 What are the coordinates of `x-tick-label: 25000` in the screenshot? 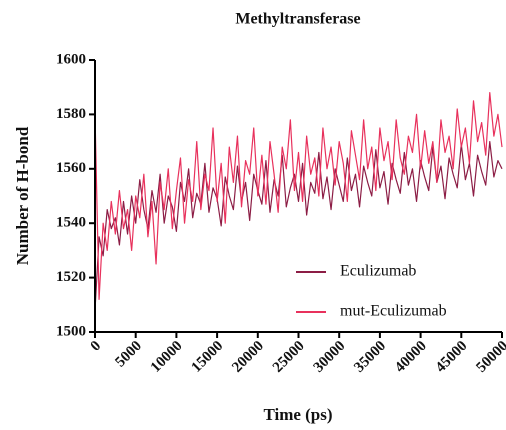 It's located at (289, 357).